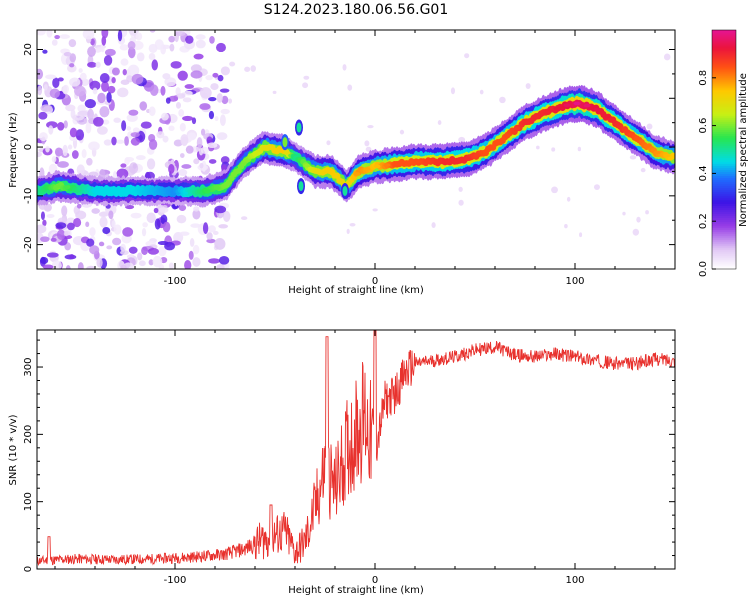 Image resolution: width=750 pixels, height=600 pixels. I want to click on y-tick-label: 0, so click(28, 147).